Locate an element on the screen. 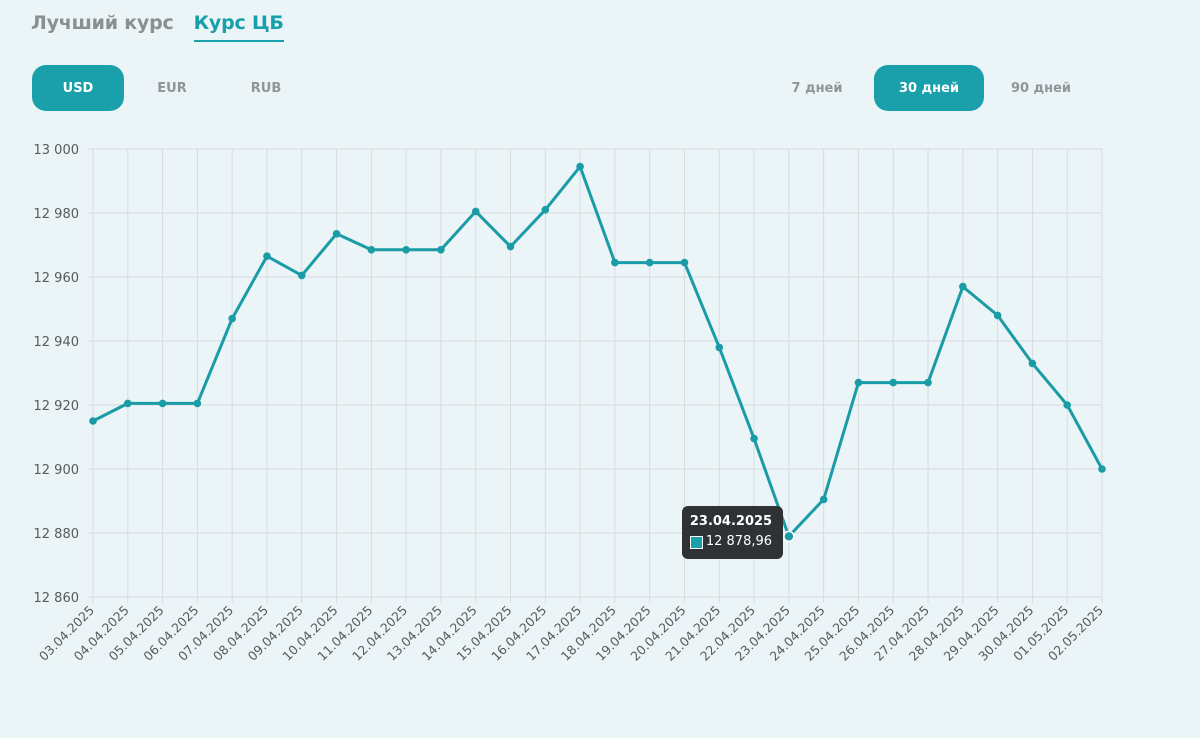  tooltip-date: 23.04.2025 is located at coordinates (731, 522).